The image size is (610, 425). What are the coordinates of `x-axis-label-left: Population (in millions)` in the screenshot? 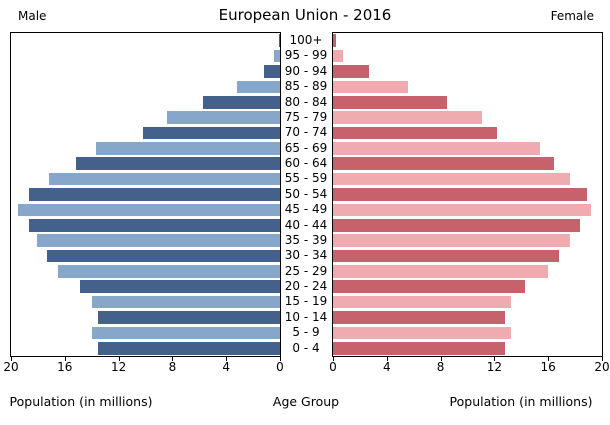 It's located at (81, 401).